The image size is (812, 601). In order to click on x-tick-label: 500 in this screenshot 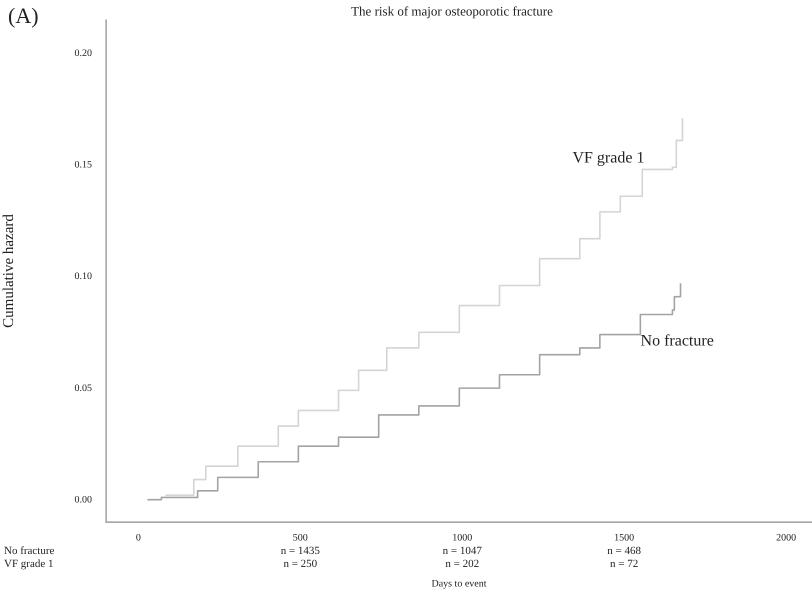, I will do `click(300, 538)`.